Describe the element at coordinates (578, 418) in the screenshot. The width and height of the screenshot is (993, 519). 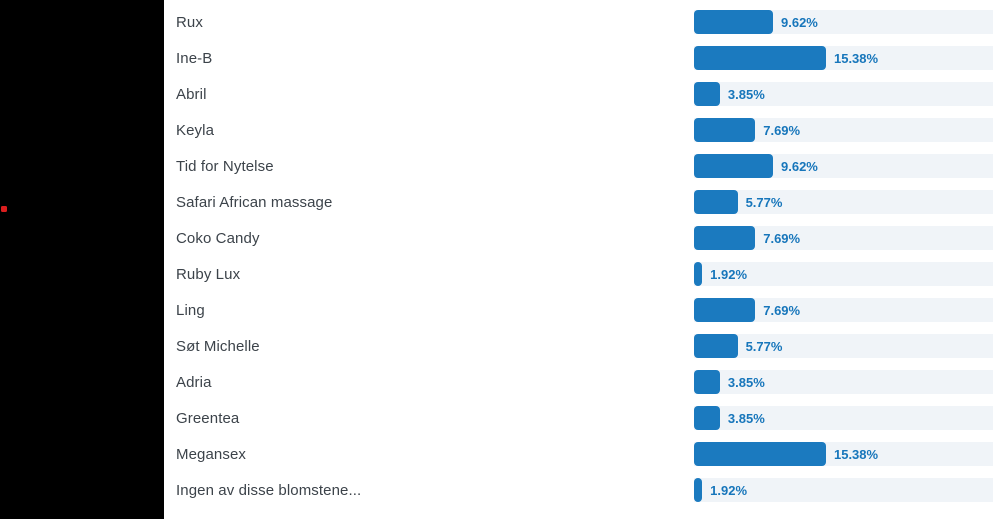
I see `poll-row: Greentea 3.85%` at that location.